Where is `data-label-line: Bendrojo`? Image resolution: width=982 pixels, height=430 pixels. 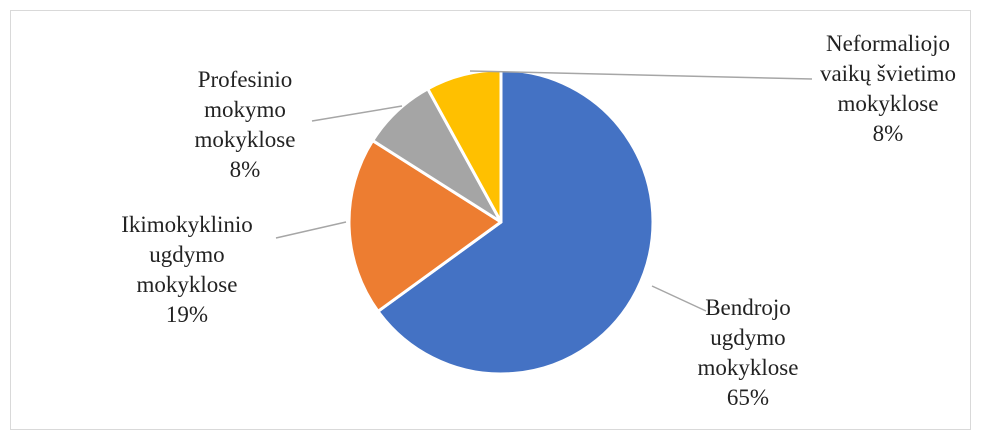
data-label-line: Bendrojo is located at coordinates (748, 307).